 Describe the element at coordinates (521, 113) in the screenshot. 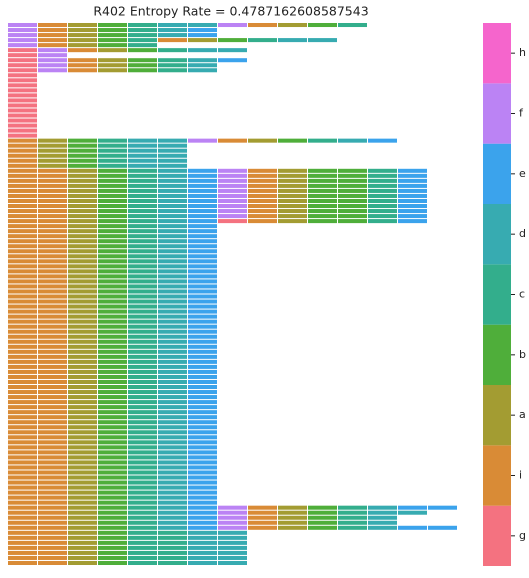

I see `colorbar-label: f` at that location.